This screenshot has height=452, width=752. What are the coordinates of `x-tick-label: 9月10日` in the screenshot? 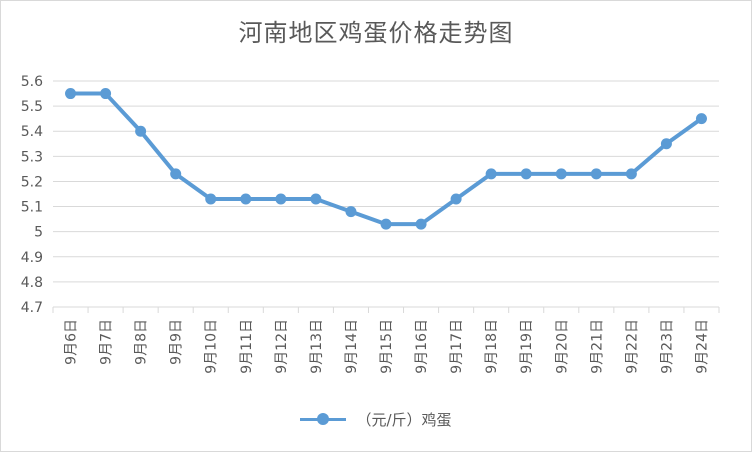 It's located at (212, 346).